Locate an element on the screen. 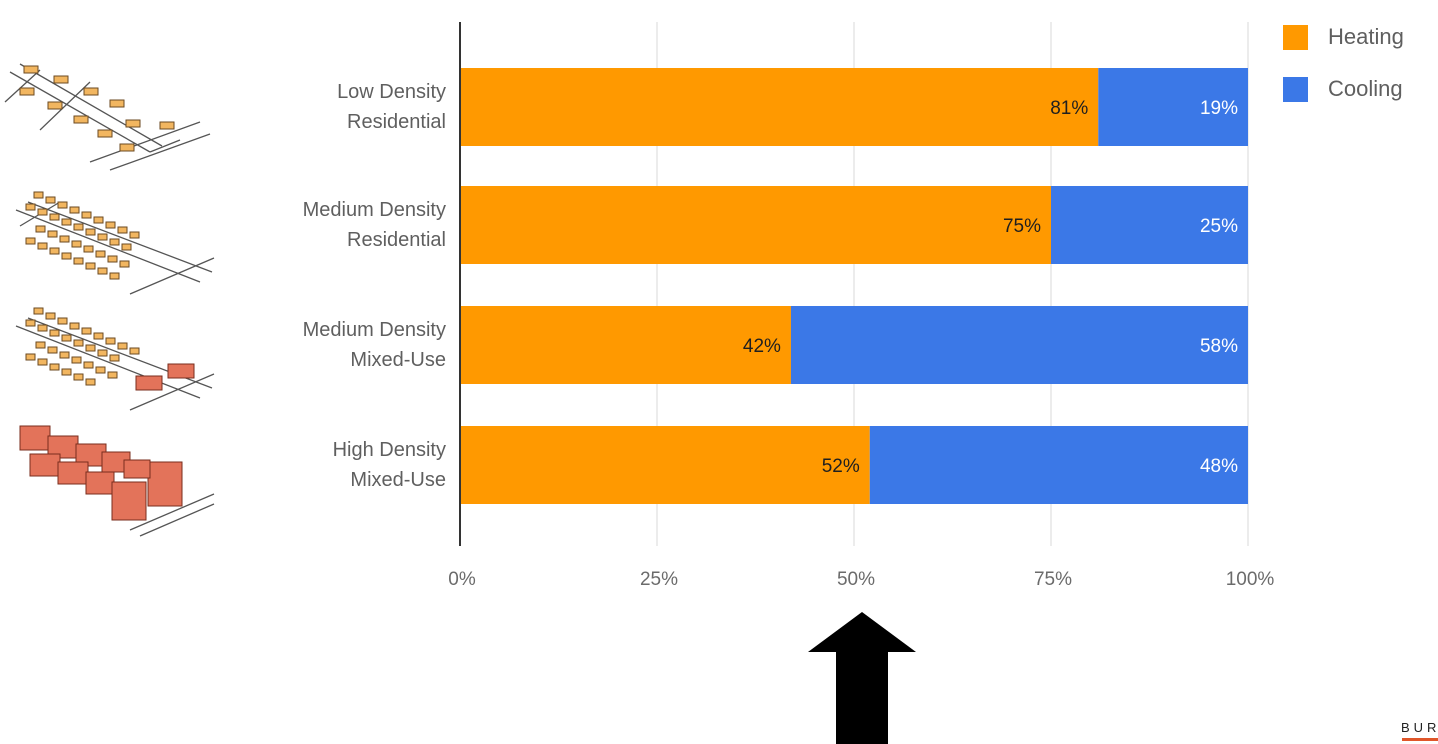 Image resolution: width=1438 pixels, height=744 pixels. data-label-cooling: 25% is located at coordinates (1219, 226).